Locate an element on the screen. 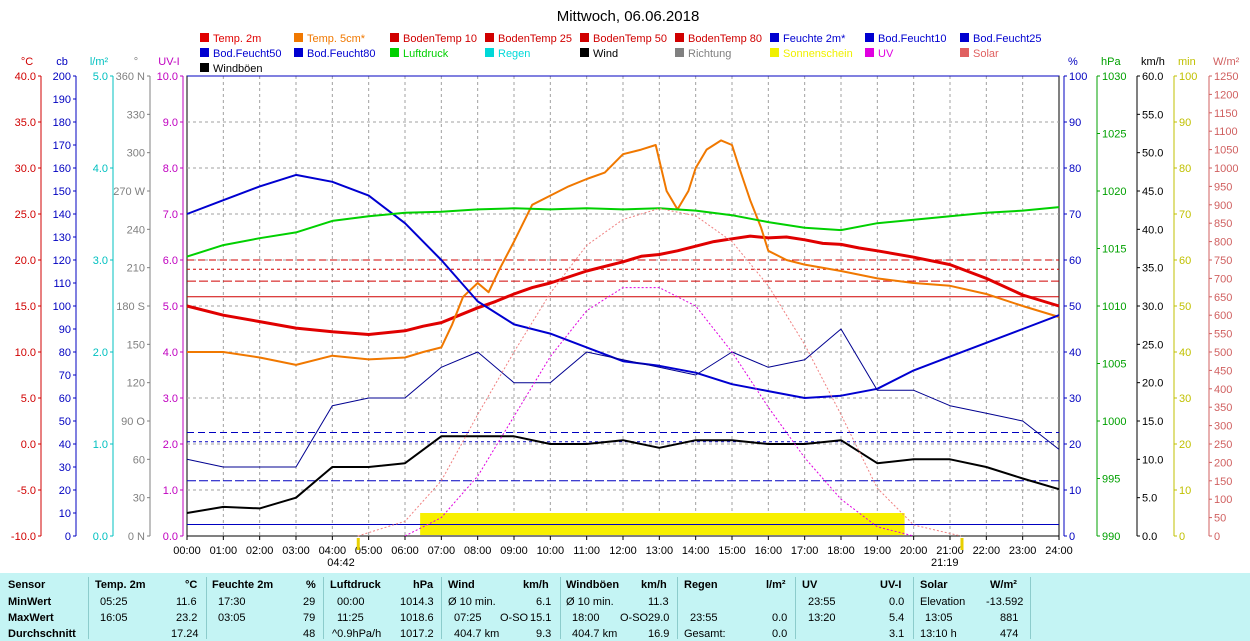 This screenshot has width=1250, height=641. axis-tick-label: 20.0 is located at coordinates (25, 261).